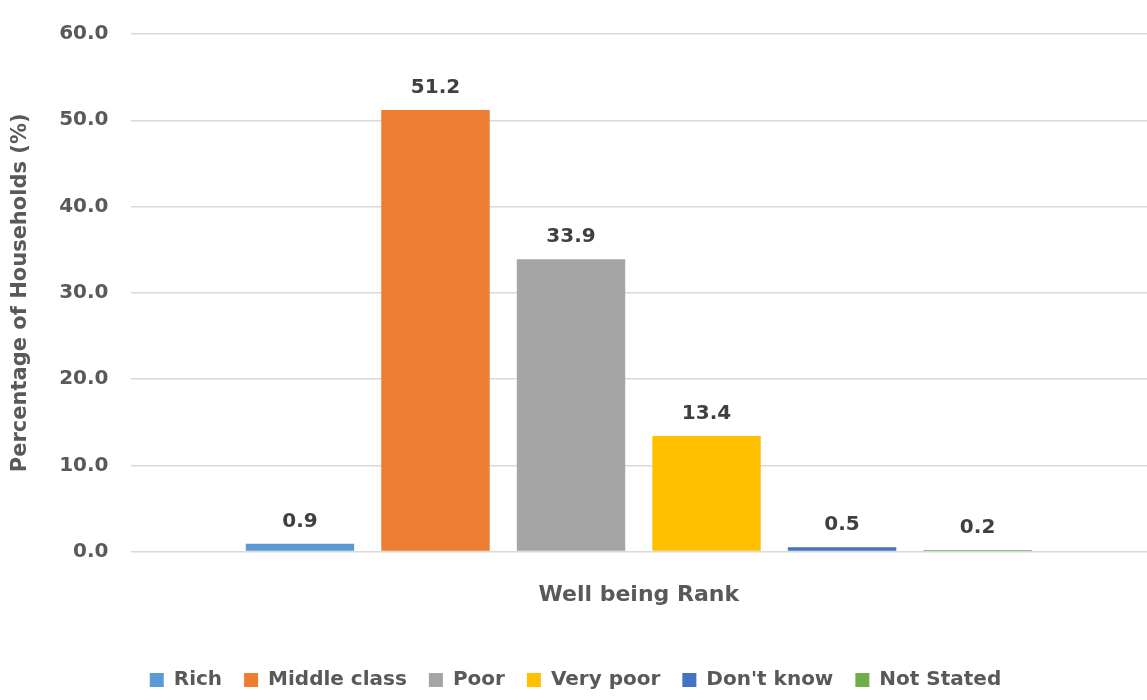 The height and width of the screenshot is (700, 1147). What do you see at coordinates (19, 293) in the screenshot?
I see `y-axis-title: Percentage of Households (%)` at bounding box center [19, 293].